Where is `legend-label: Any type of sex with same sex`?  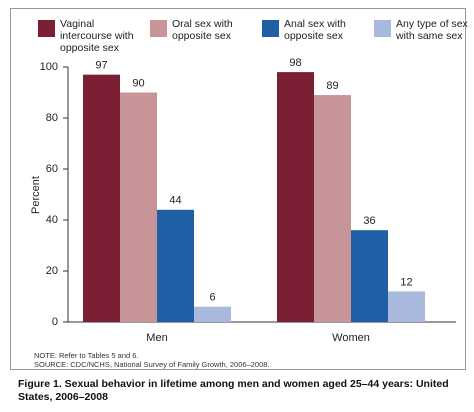 legend-label: Any type of sex with same sex is located at coordinates (432, 30).